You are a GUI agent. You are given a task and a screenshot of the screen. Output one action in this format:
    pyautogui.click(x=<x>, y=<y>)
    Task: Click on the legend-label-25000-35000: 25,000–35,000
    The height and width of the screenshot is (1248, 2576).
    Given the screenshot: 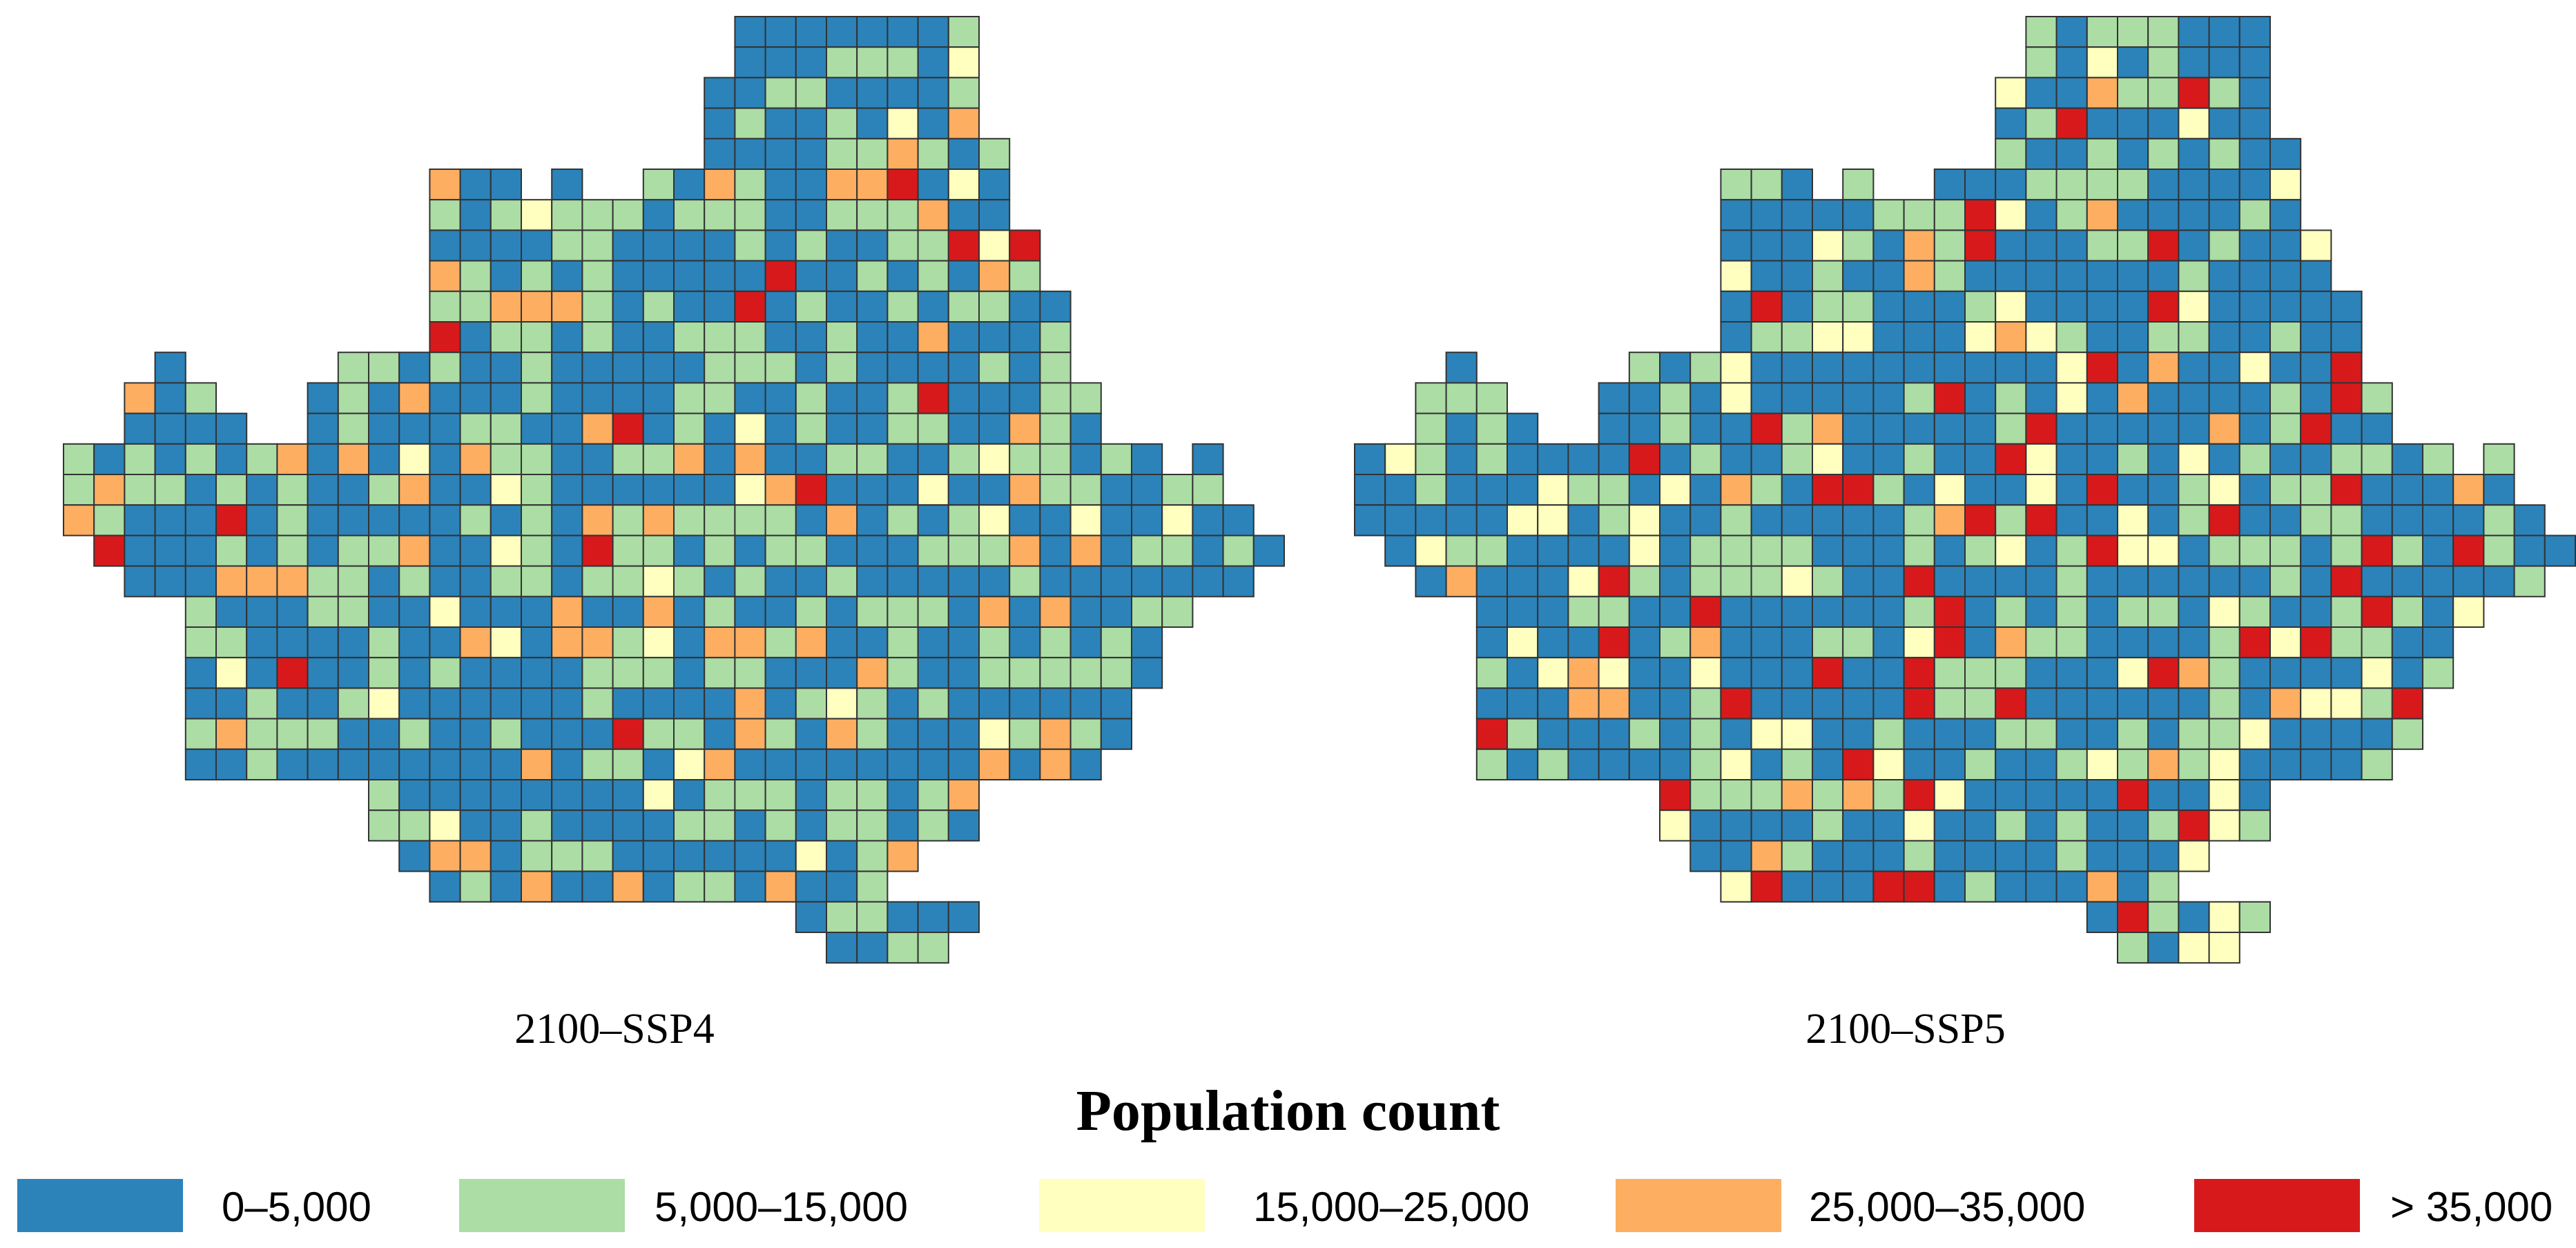 What is the action you would take?
    pyautogui.click(x=1947, y=1207)
    